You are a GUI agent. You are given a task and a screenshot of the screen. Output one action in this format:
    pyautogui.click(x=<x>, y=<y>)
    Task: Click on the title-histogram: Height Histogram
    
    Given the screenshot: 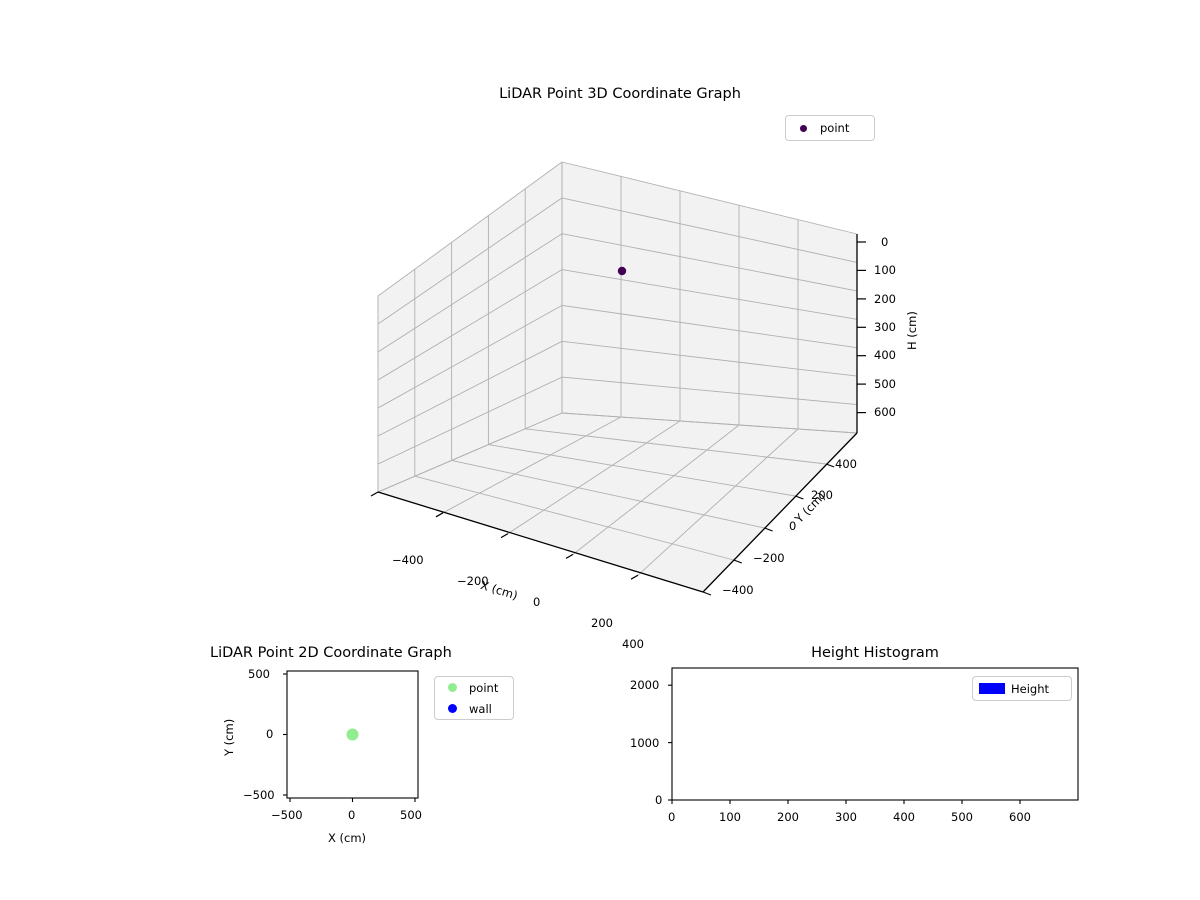 What is the action you would take?
    pyautogui.click(x=875, y=653)
    